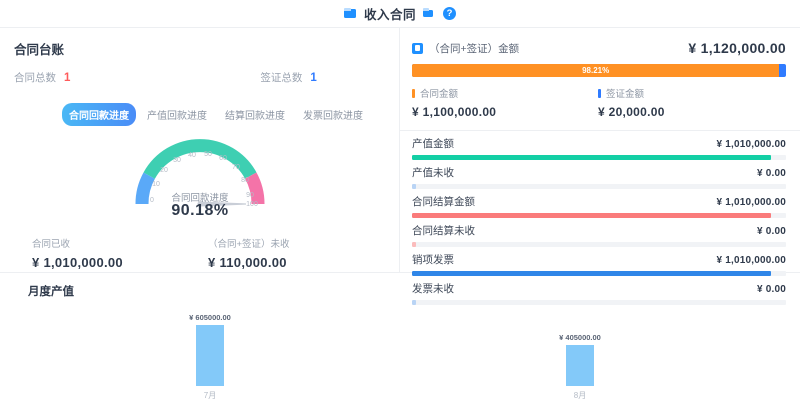 The height and width of the screenshot is (409, 800). What do you see at coordinates (200, 210) in the screenshot?
I see `gauge-value: 90.18%` at bounding box center [200, 210].